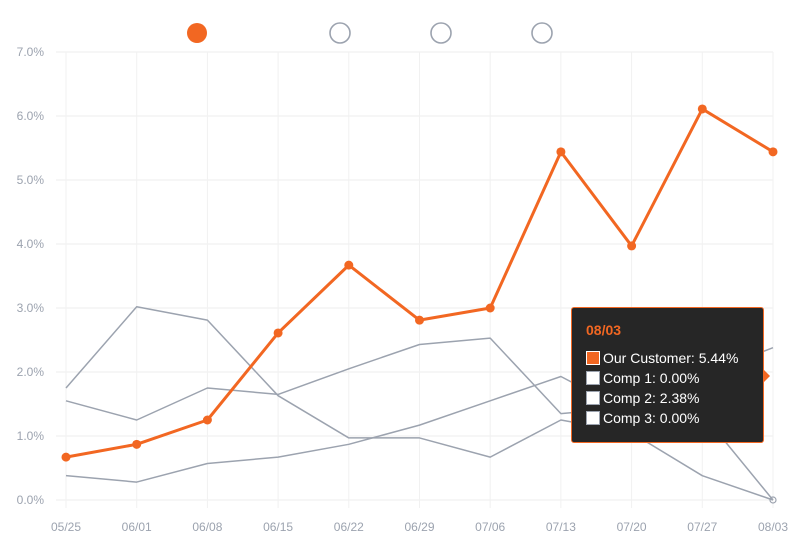  I want to click on tooltip-row-our-customer: Our Customer: 5.44%, so click(667, 358).